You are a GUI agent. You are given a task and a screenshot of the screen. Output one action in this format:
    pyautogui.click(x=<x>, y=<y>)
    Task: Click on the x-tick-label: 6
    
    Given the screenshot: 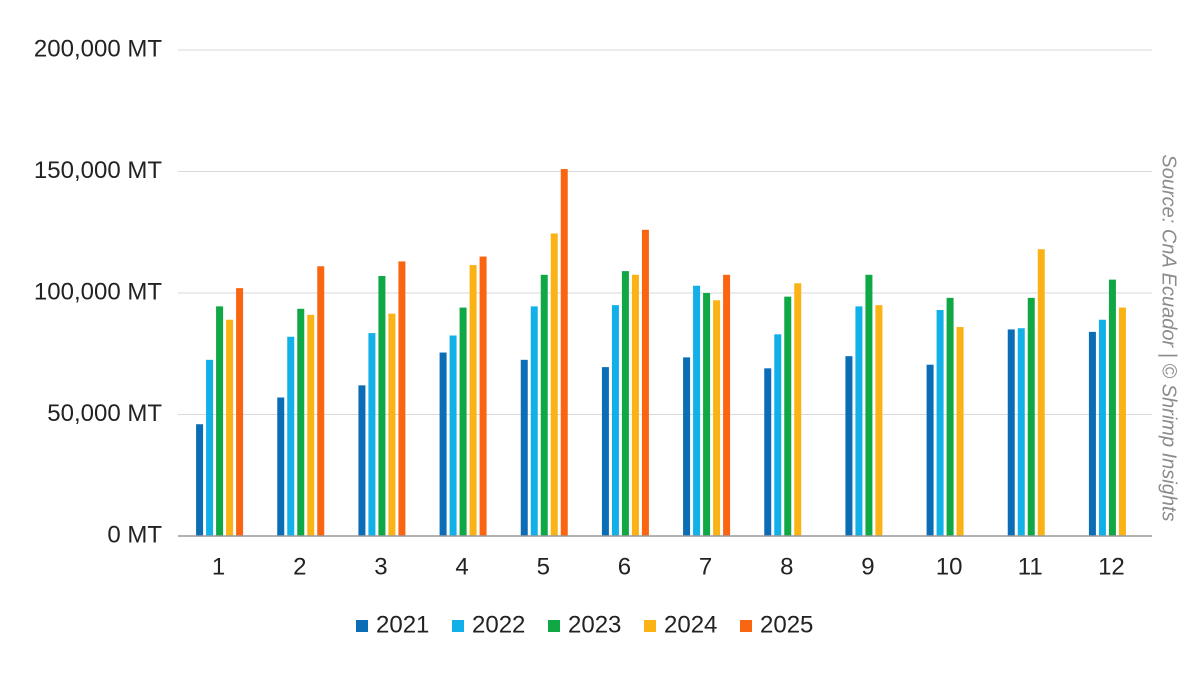 What is the action you would take?
    pyautogui.click(x=624, y=566)
    